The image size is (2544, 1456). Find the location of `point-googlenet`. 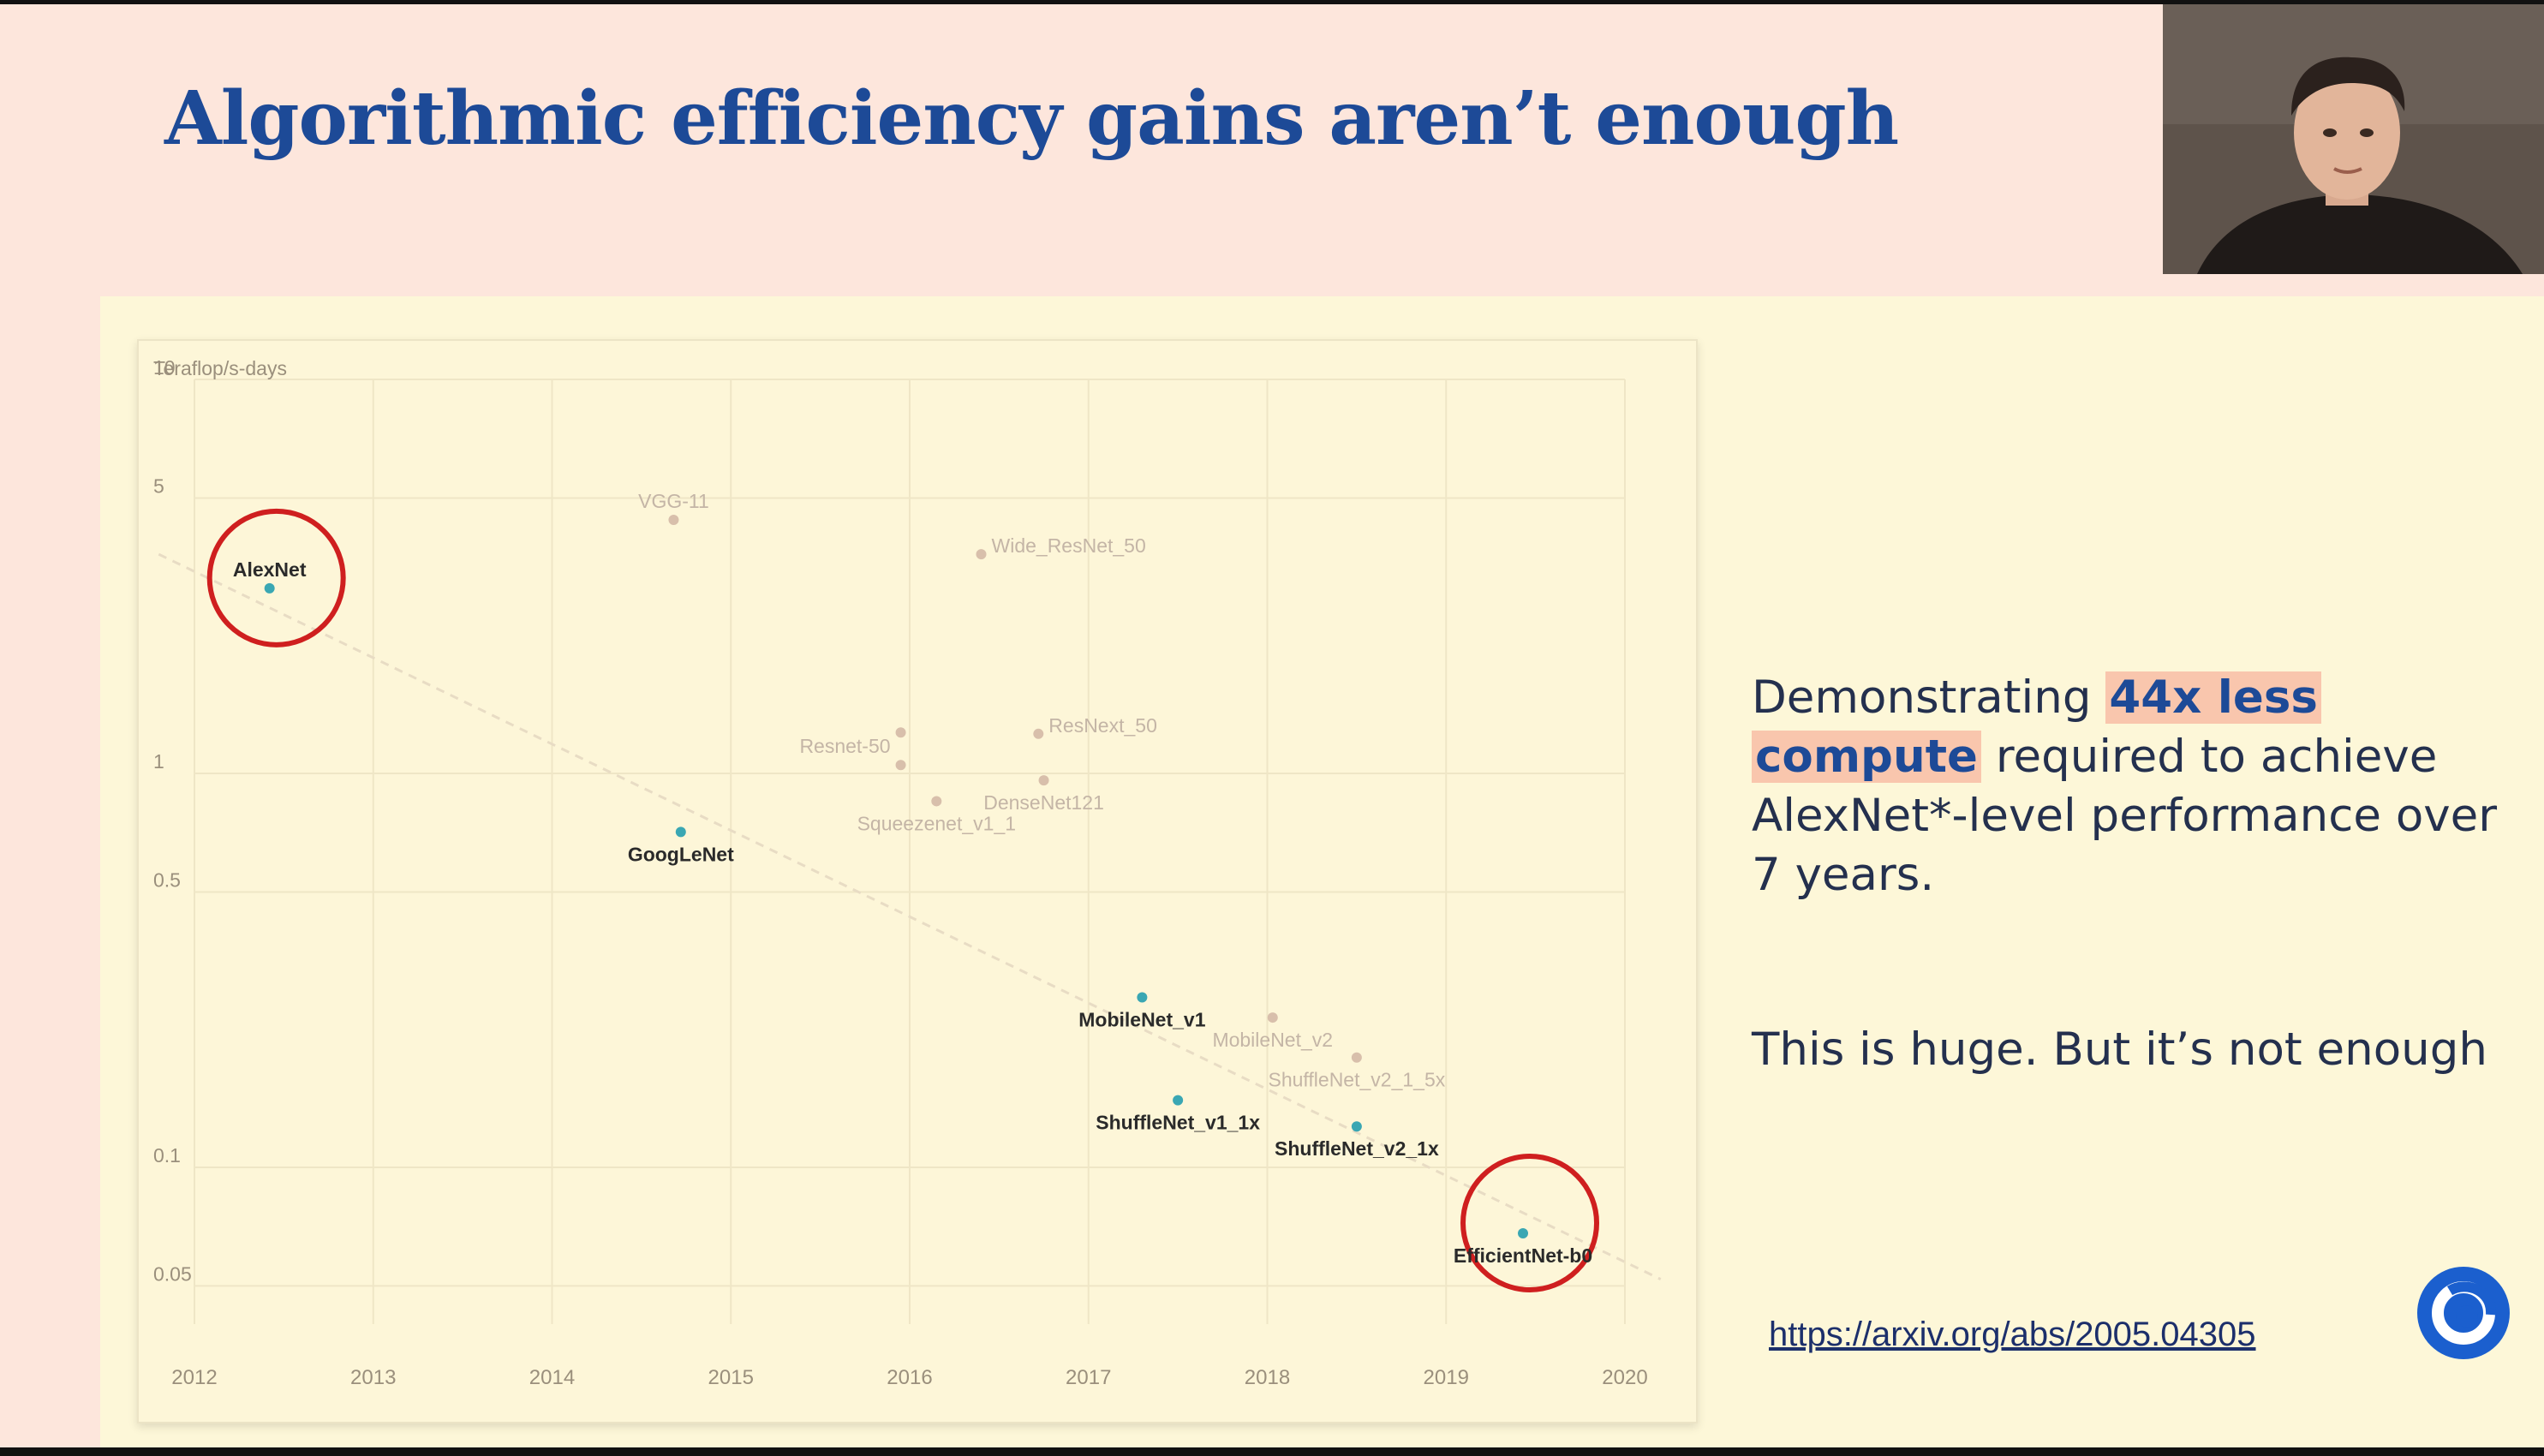

point-googlenet is located at coordinates (680, 832).